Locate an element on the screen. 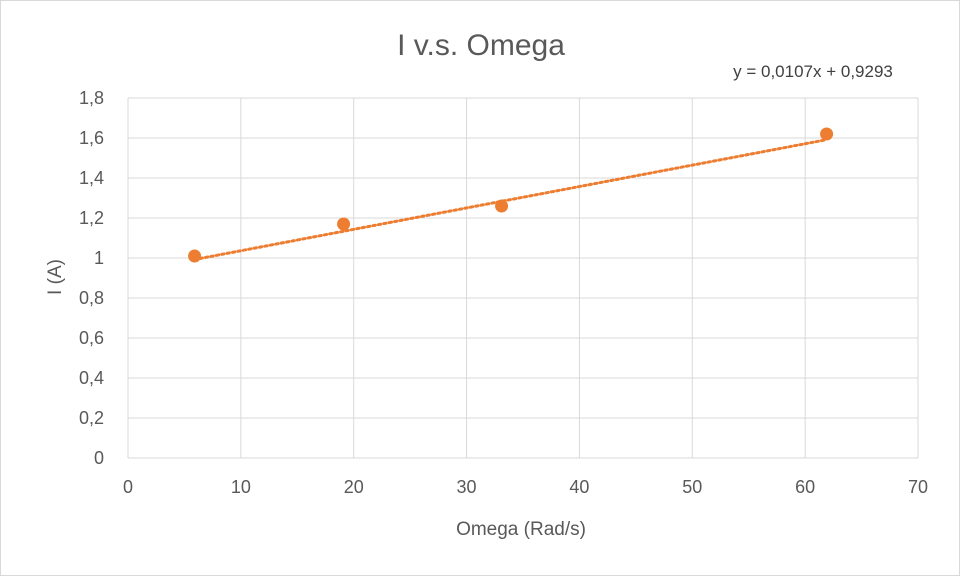 This screenshot has width=960, height=577. trendline-equation: y = 0,0107x + 0,9293 is located at coordinates (813, 71).